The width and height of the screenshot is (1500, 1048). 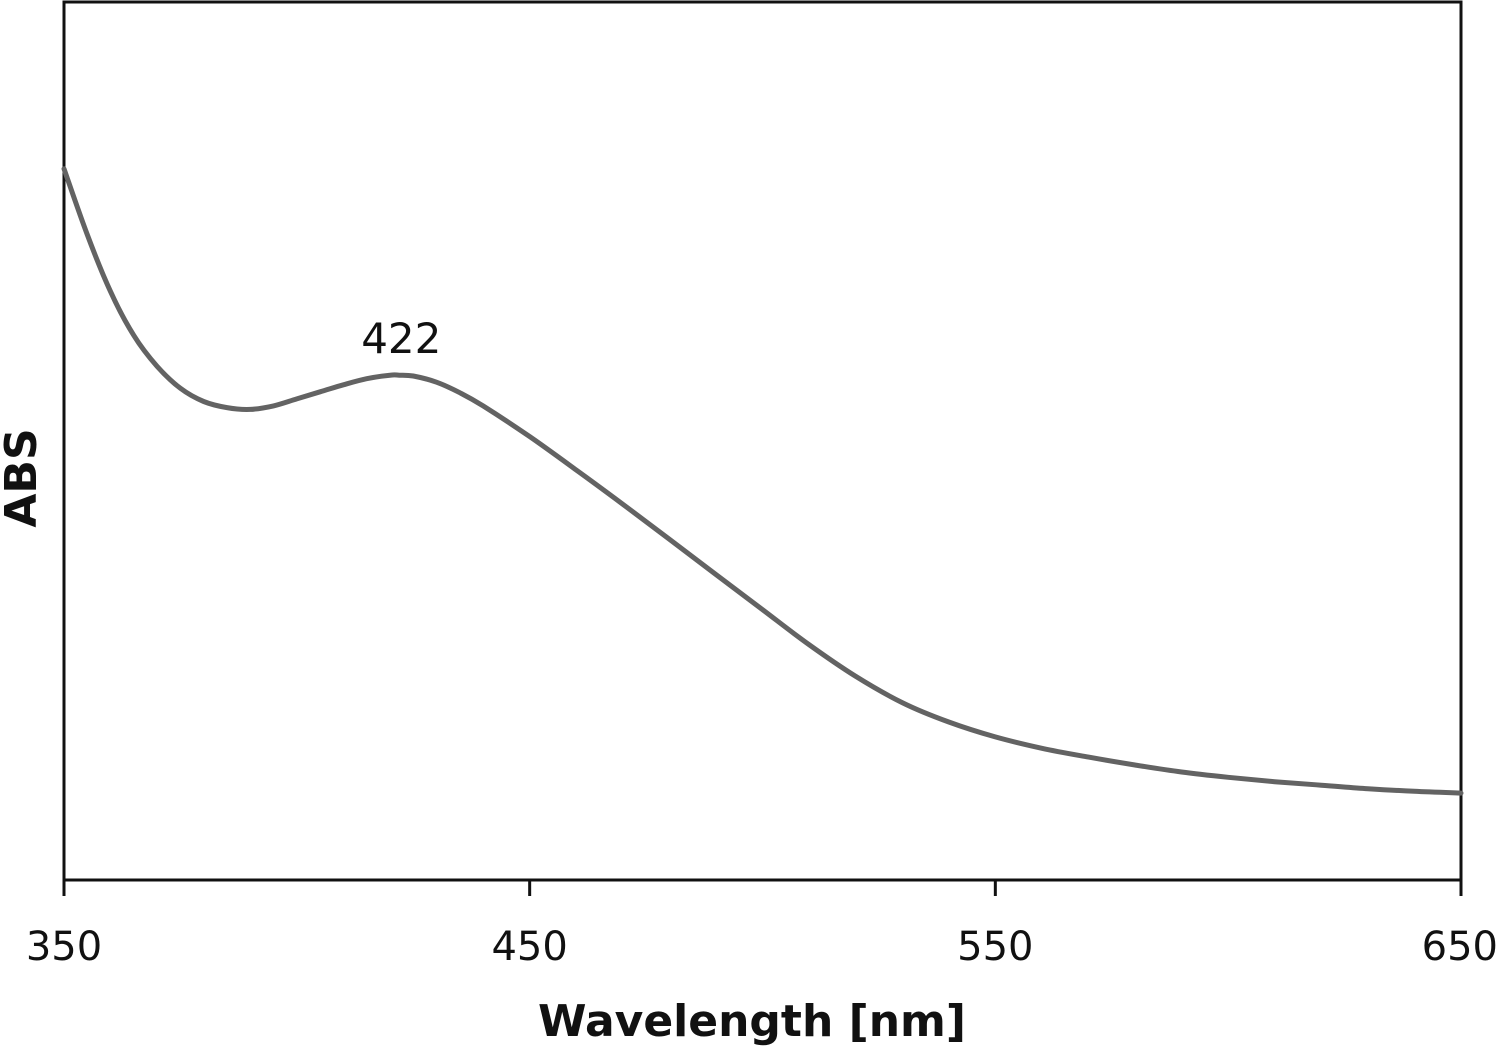 I want to click on x-tick-label: 350, so click(x=64, y=947).